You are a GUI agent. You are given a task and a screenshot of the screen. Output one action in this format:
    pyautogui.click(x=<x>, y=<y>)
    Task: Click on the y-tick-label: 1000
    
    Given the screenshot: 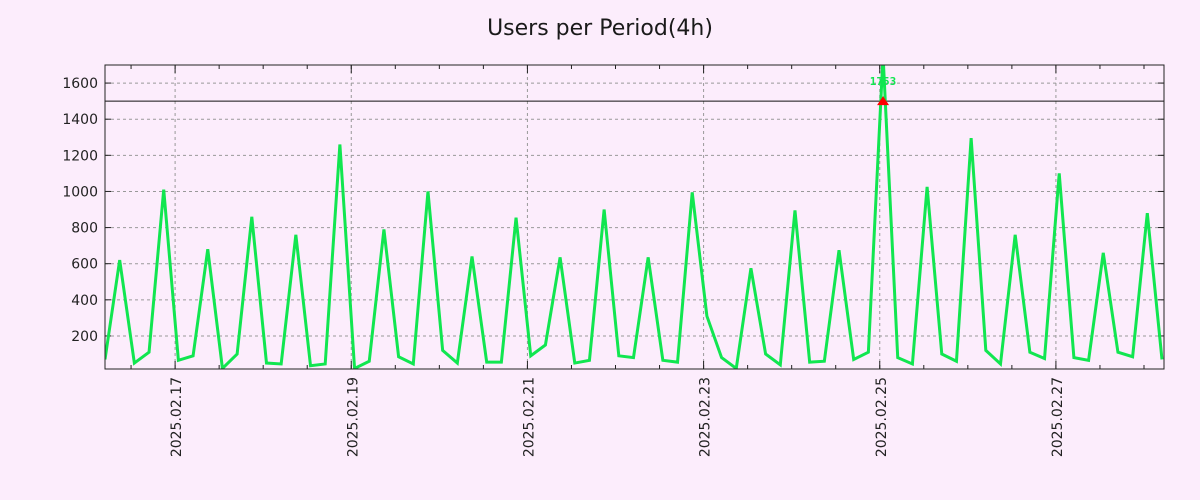 What is the action you would take?
    pyautogui.click(x=80, y=192)
    